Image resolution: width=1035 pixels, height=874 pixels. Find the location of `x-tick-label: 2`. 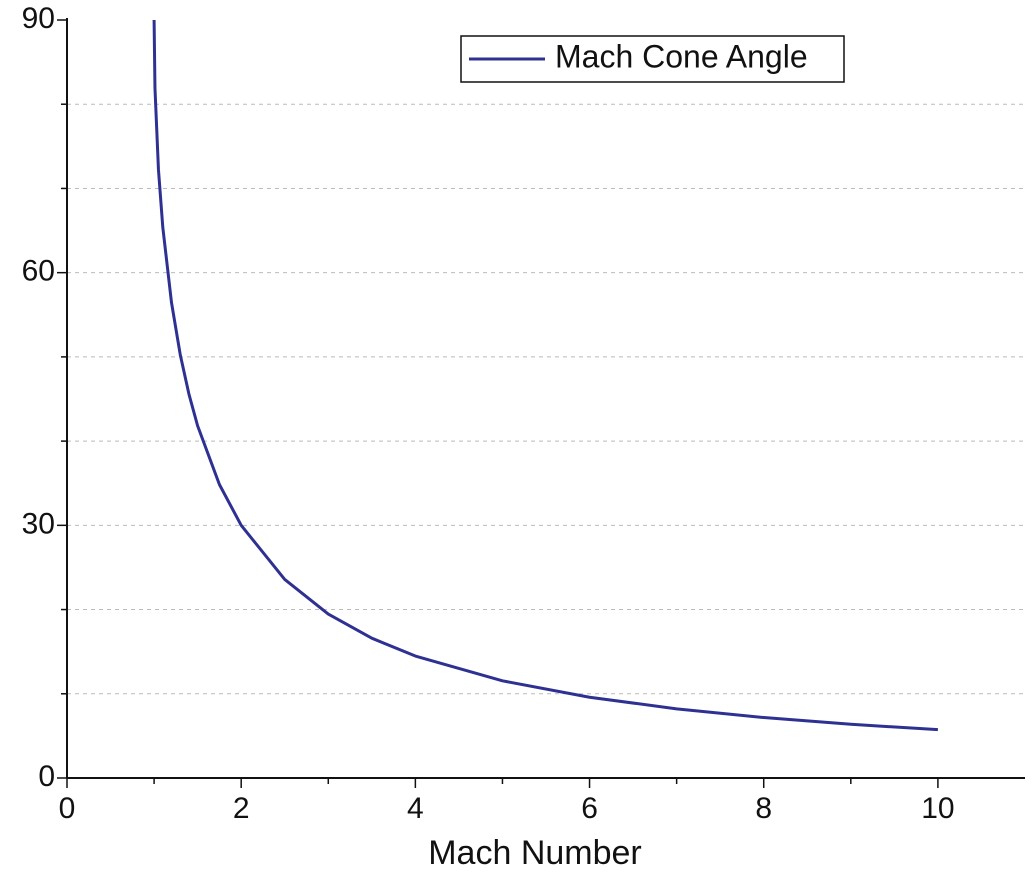

x-tick-label: 2 is located at coordinates (241, 808).